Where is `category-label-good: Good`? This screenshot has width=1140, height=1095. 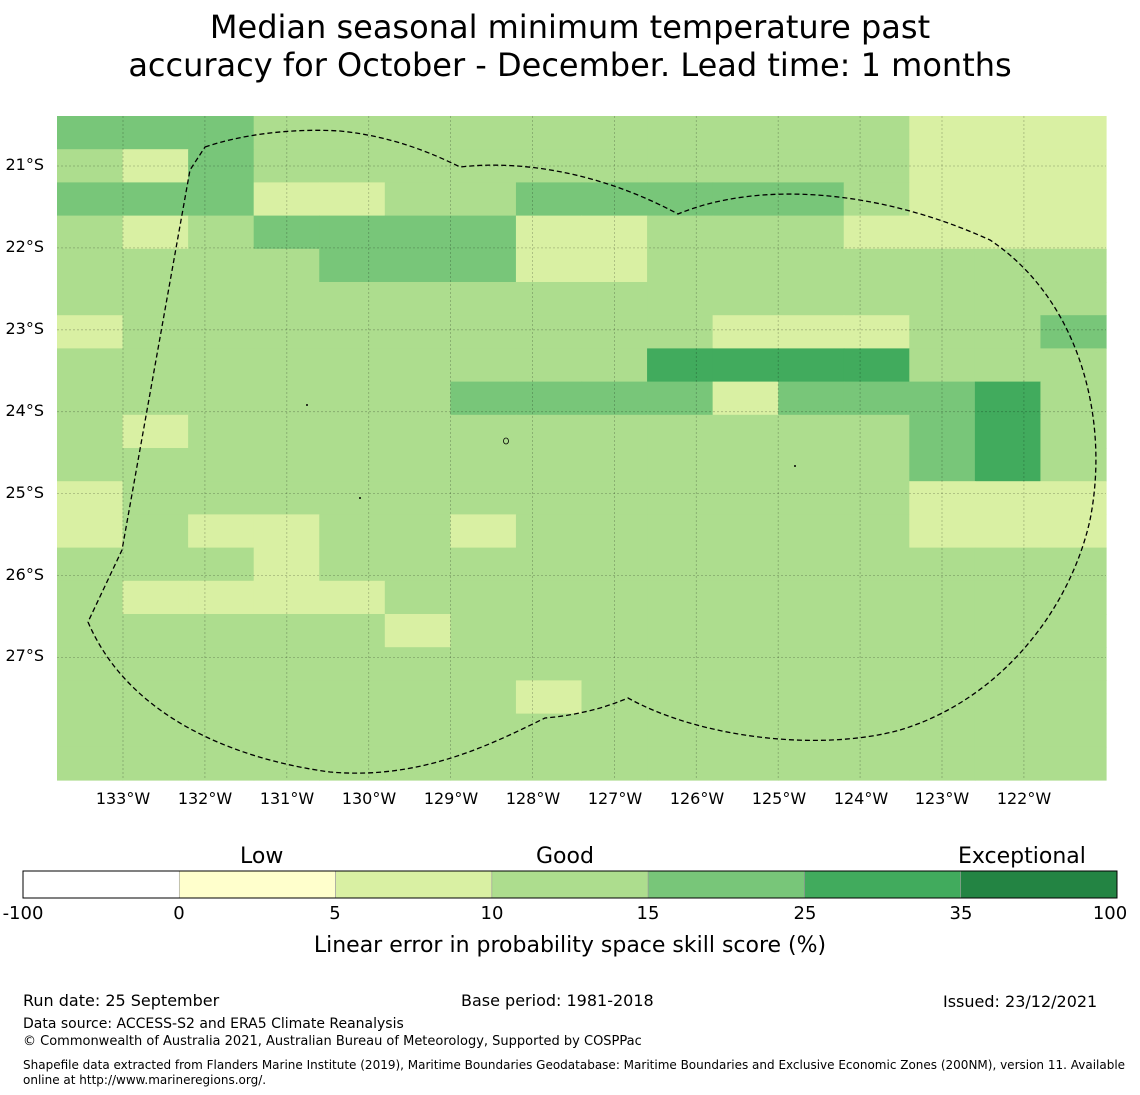 category-label-good: Good is located at coordinates (565, 856).